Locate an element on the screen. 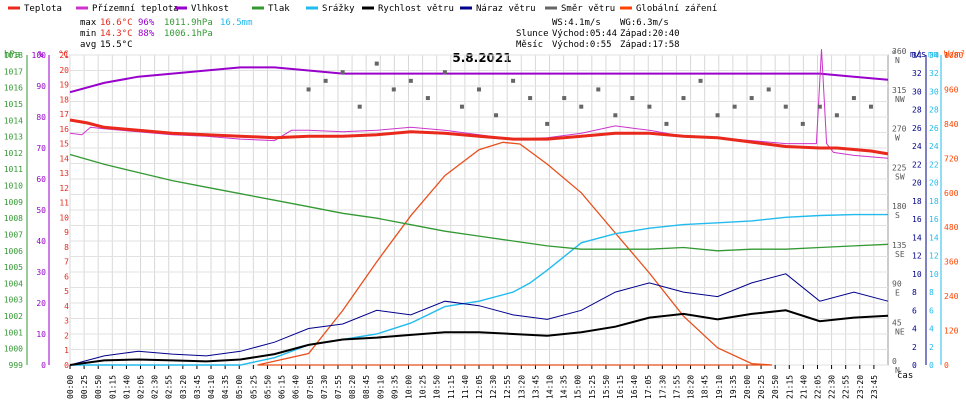 The image size is (966, 400). x-tick-label: 13:20 is located at coordinates (521, 387).